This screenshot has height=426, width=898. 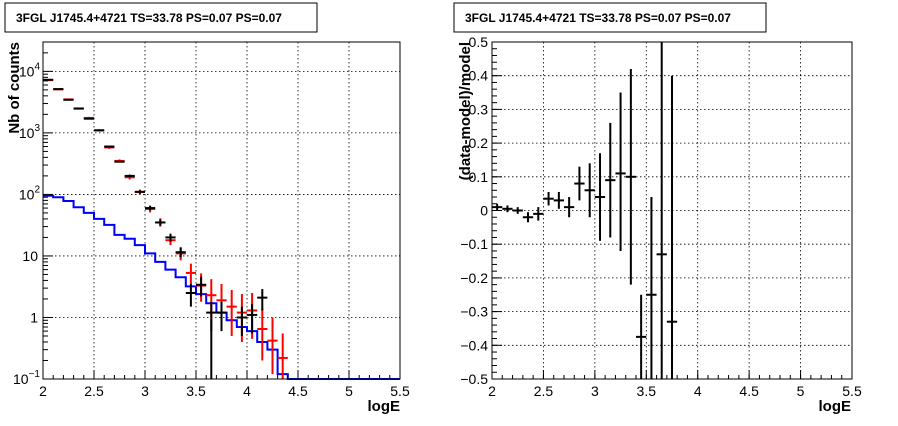 I want to click on right-y-tick-label: −0.2, so click(x=474, y=278).